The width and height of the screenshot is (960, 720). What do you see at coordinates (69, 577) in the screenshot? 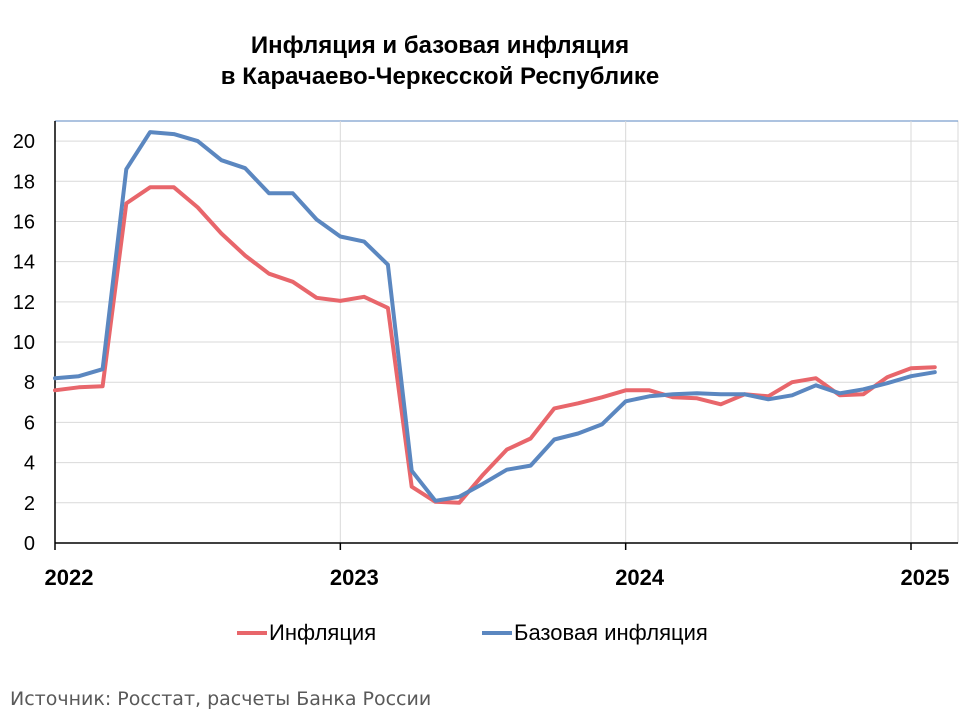
I see `x-tick-label: 2022` at bounding box center [69, 577].